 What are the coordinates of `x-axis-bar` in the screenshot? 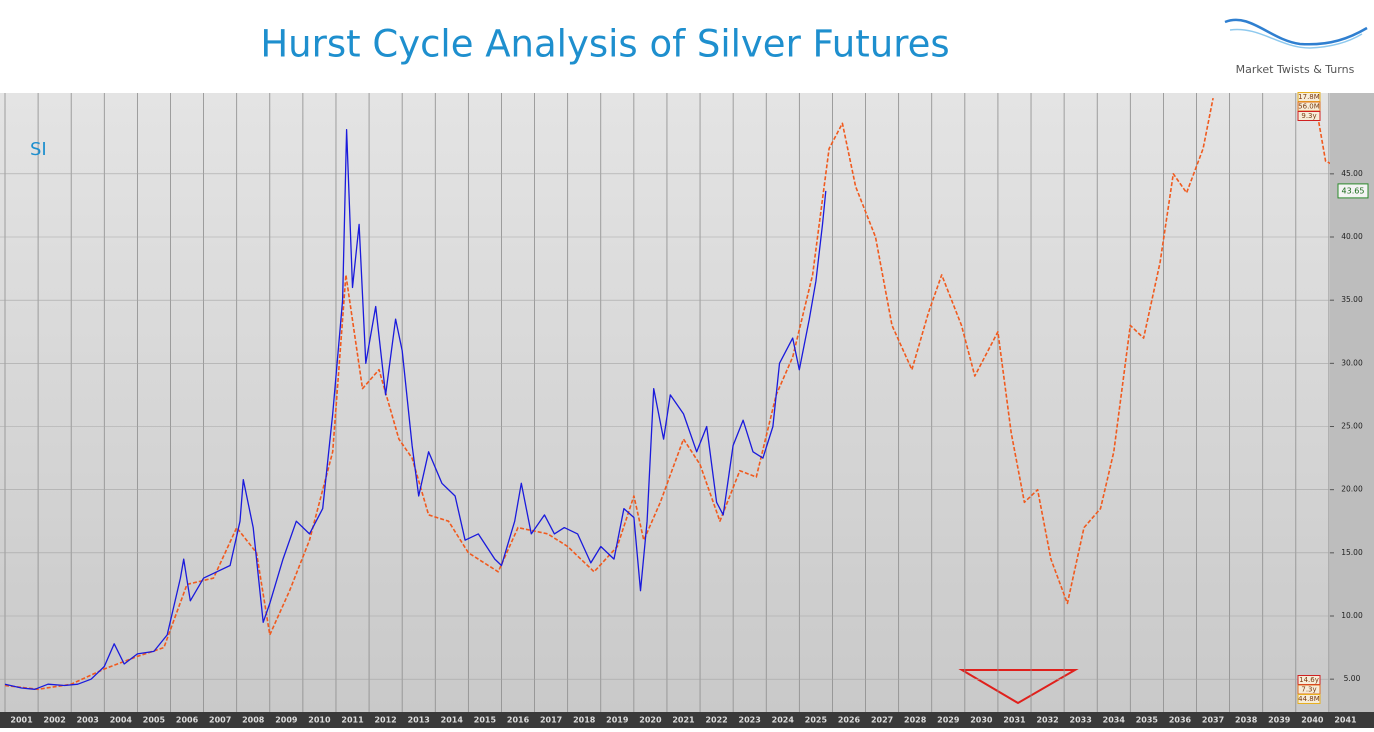 It's located at (687, 720).